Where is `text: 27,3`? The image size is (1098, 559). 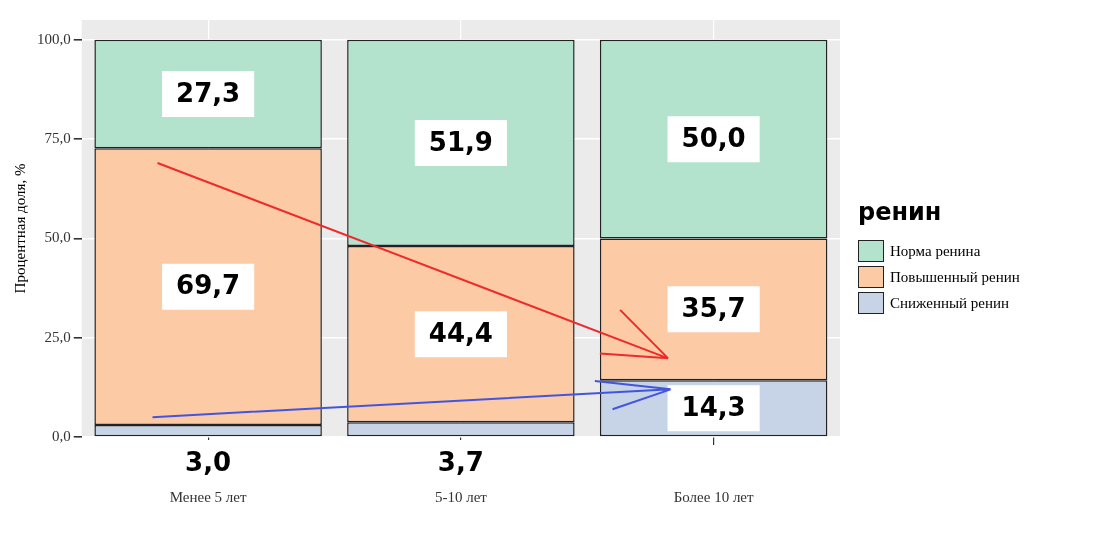 text: 27,3 is located at coordinates (208, 92).